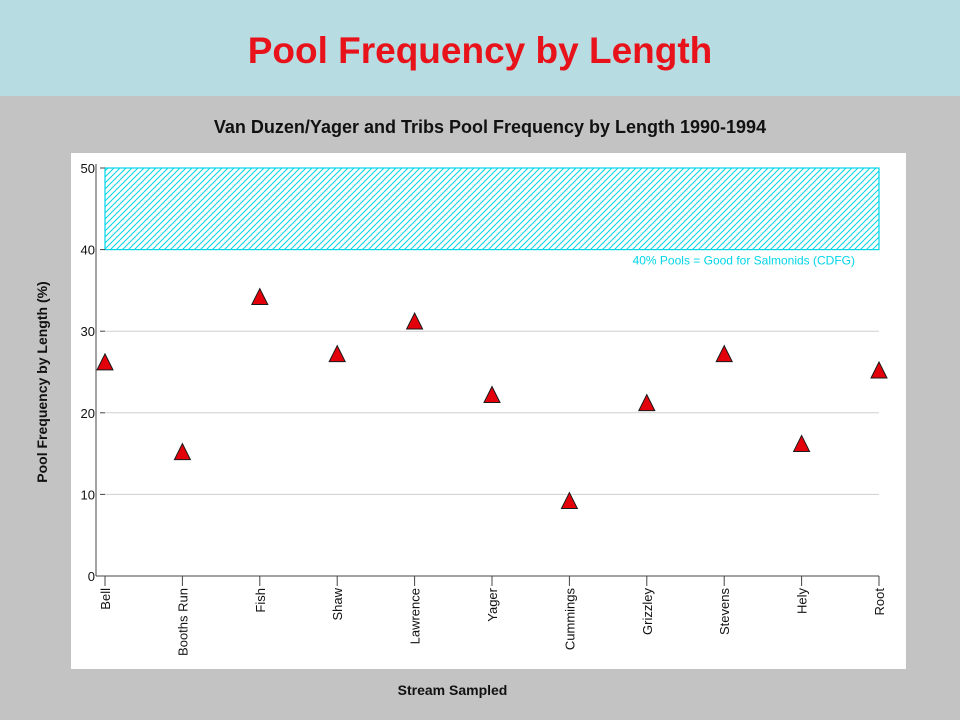  What do you see at coordinates (88, 331) in the screenshot?
I see `y-tick-label: 30` at bounding box center [88, 331].